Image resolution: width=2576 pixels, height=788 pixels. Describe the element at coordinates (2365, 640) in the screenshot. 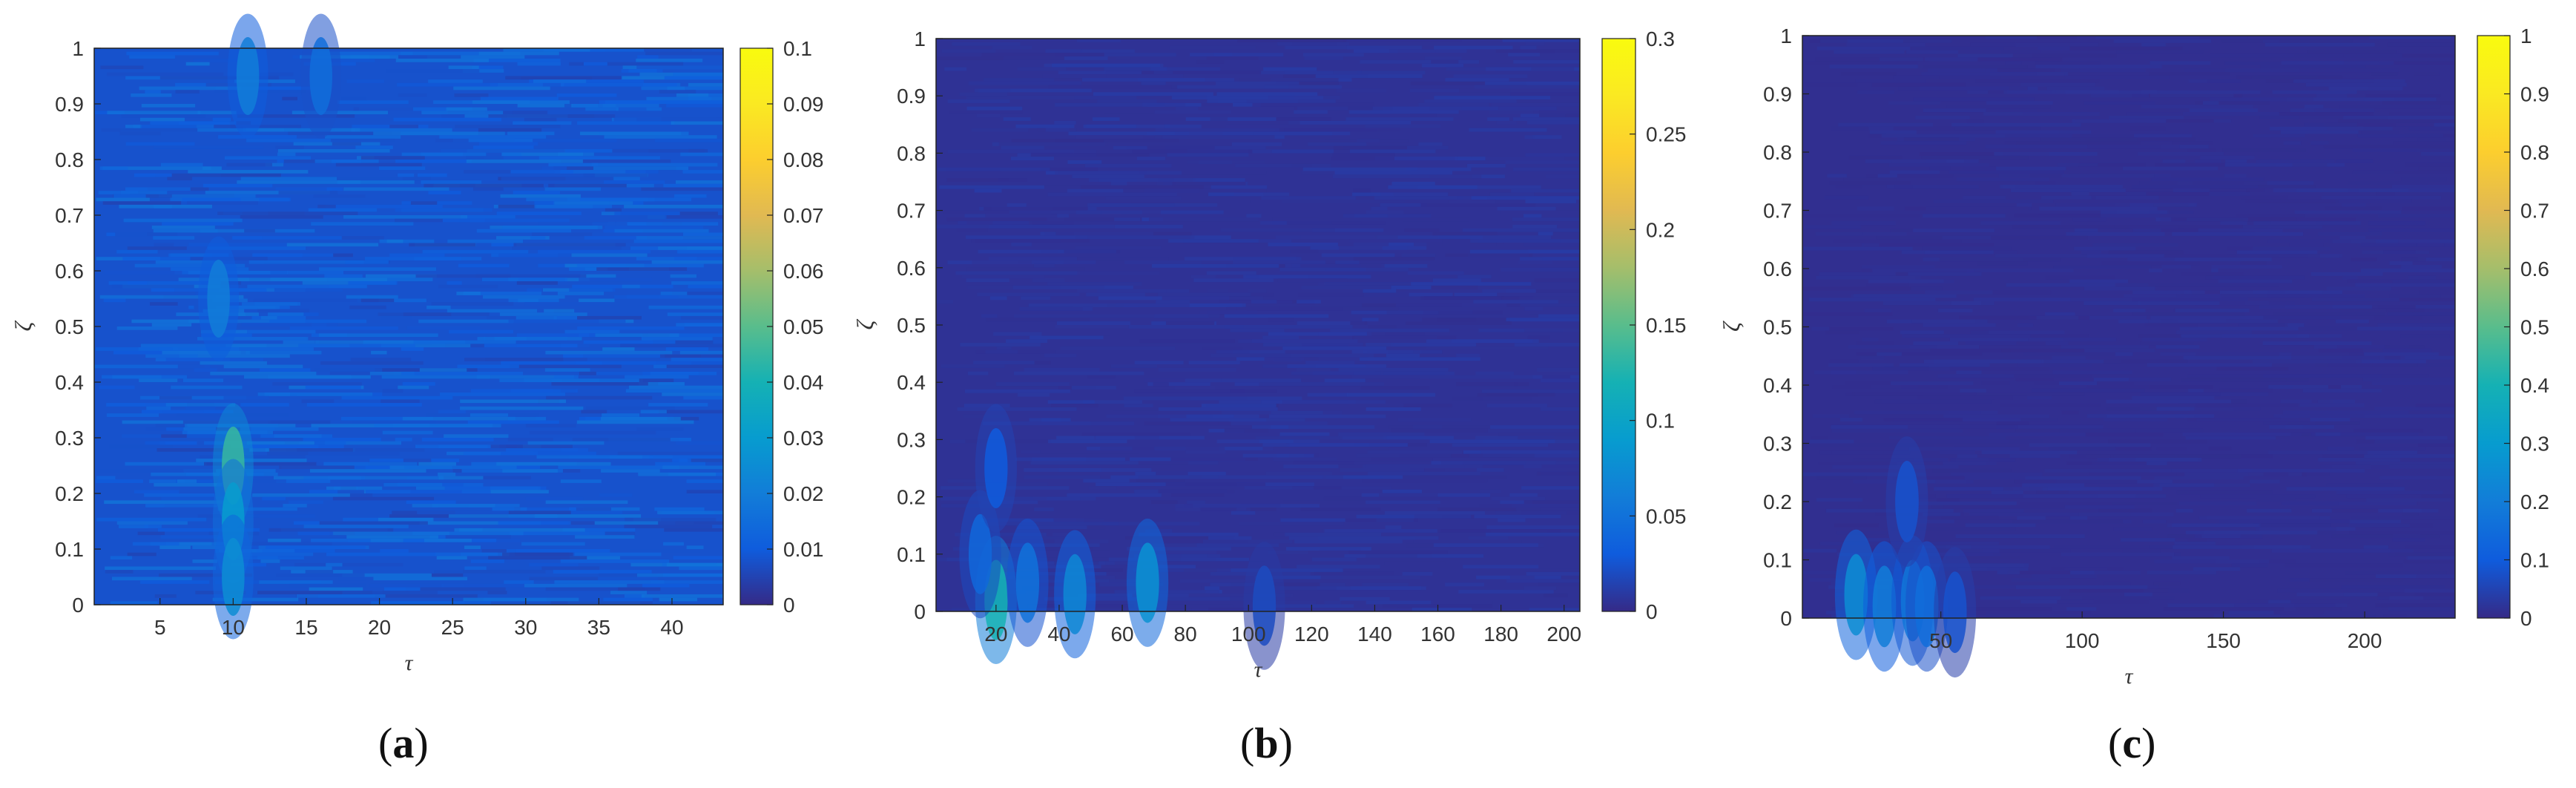

I see `x-tick-label: 200` at that location.